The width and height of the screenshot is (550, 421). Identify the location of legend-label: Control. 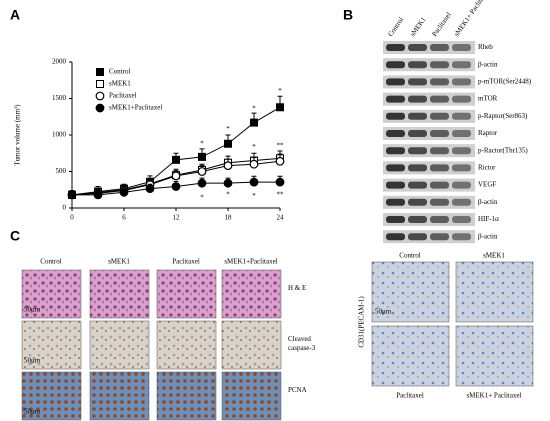
(119, 72).